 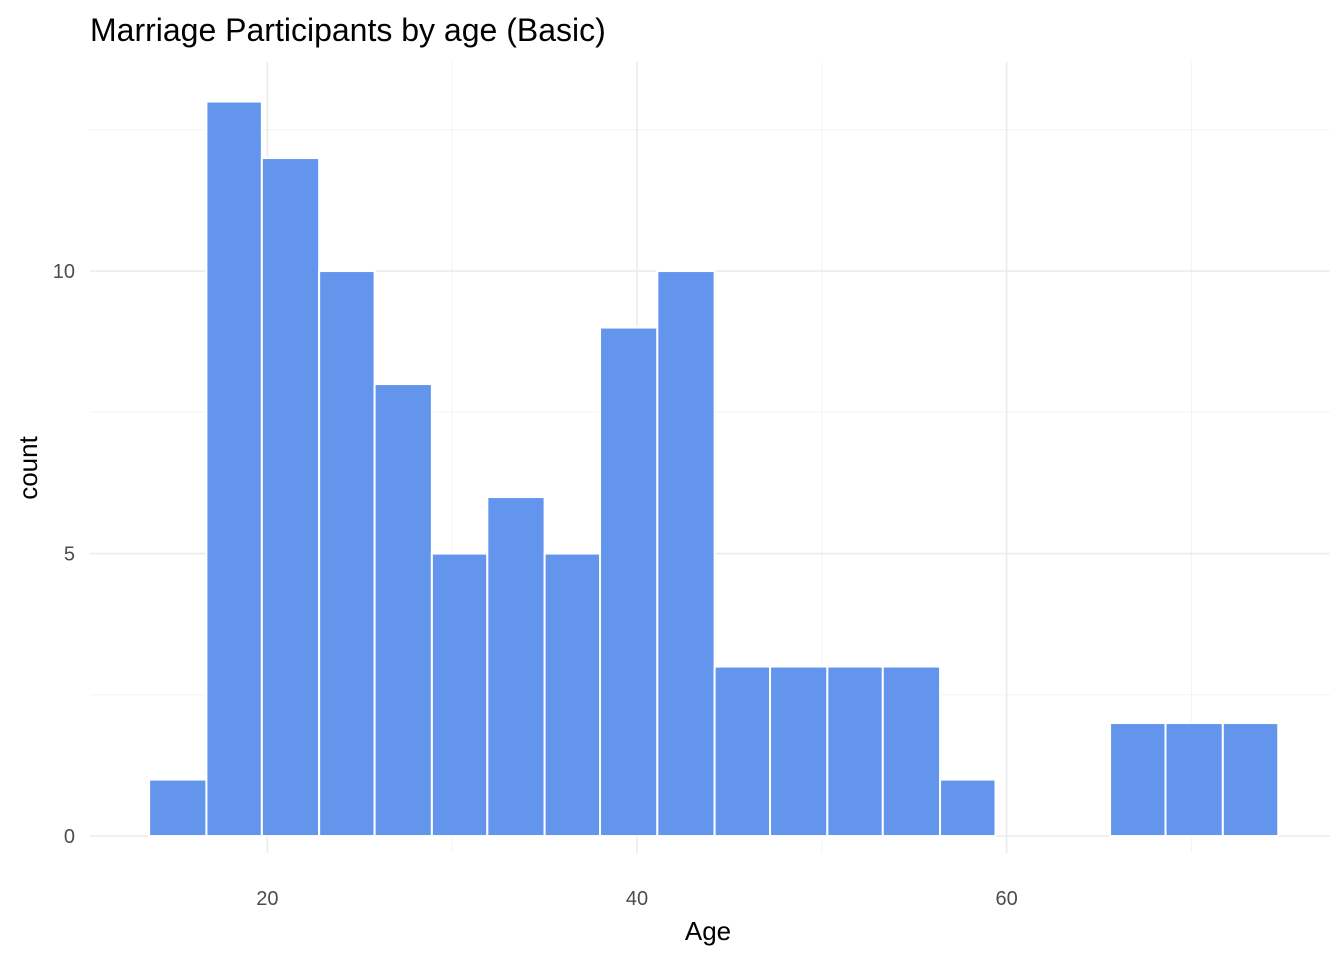 I want to click on y-axis-label: count, so click(x=28, y=467).